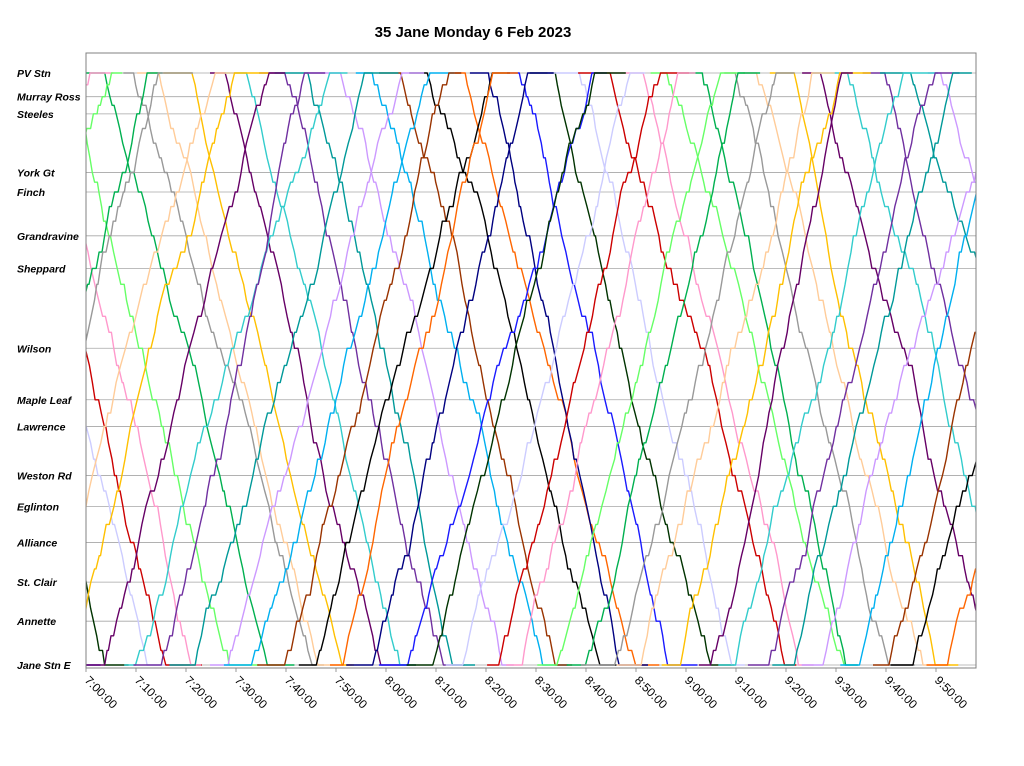  I want to click on chart-title: 35 Jane Monday 6 Feb 2023, so click(473, 32).